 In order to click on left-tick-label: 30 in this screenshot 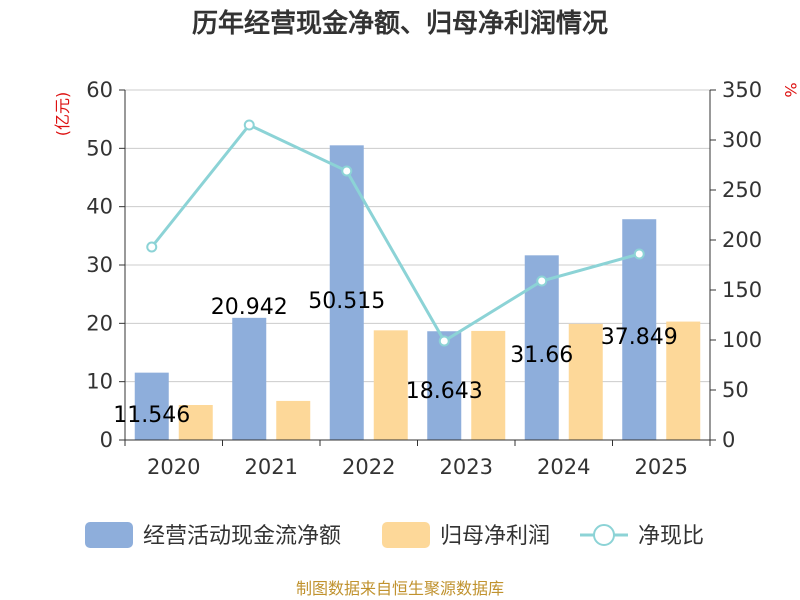, I will do `click(99, 265)`.